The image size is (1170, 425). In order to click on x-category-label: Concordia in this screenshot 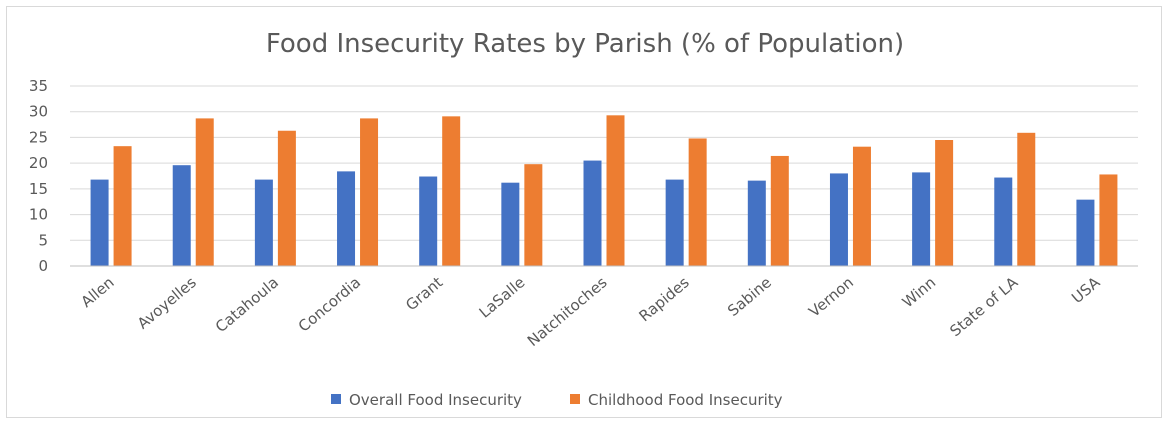, I will do `click(329, 304)`.